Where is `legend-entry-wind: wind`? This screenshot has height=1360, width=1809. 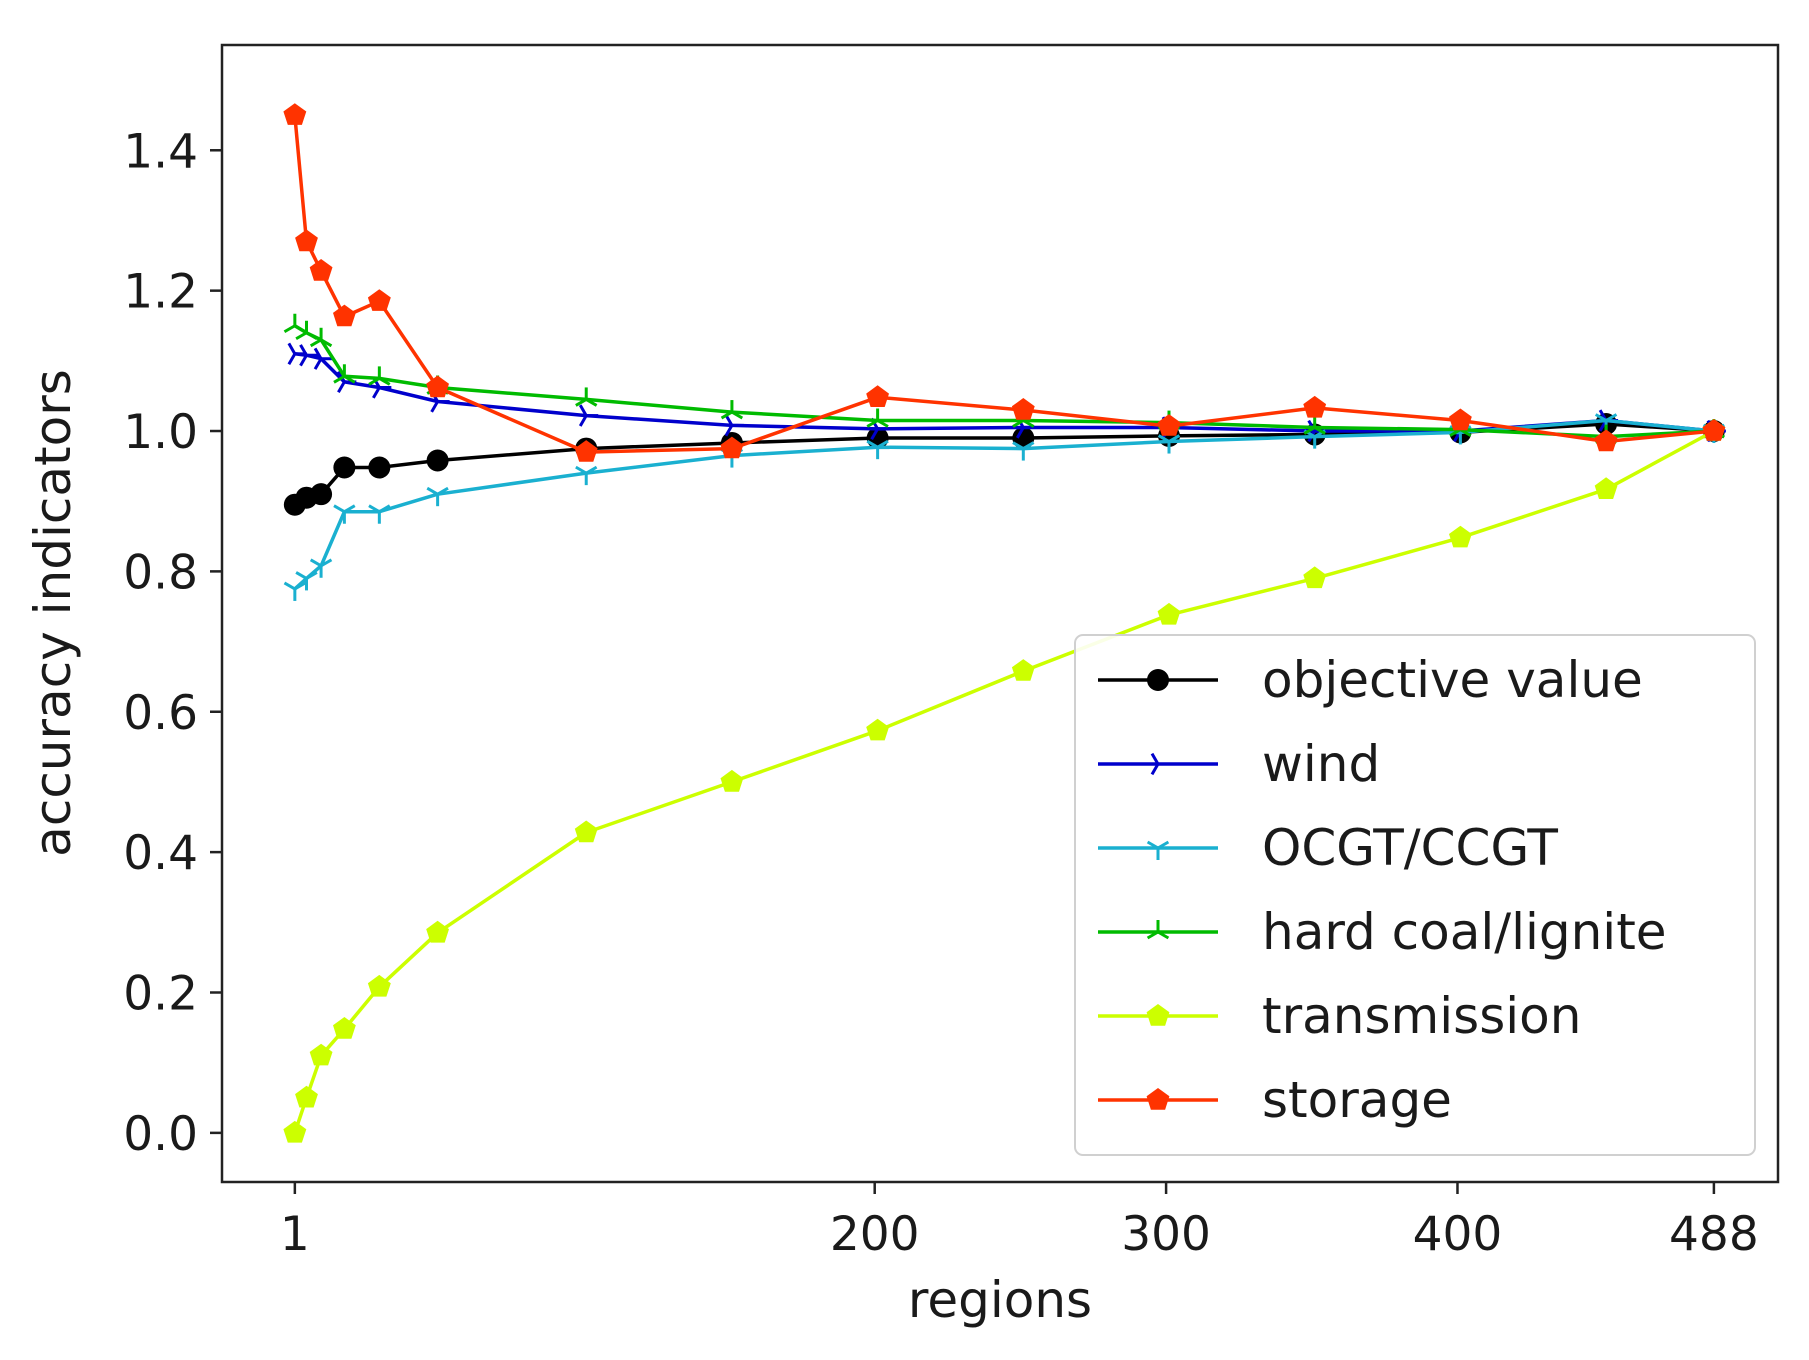
legend-entry-wind: wind is located at coordinates (1239, 764).